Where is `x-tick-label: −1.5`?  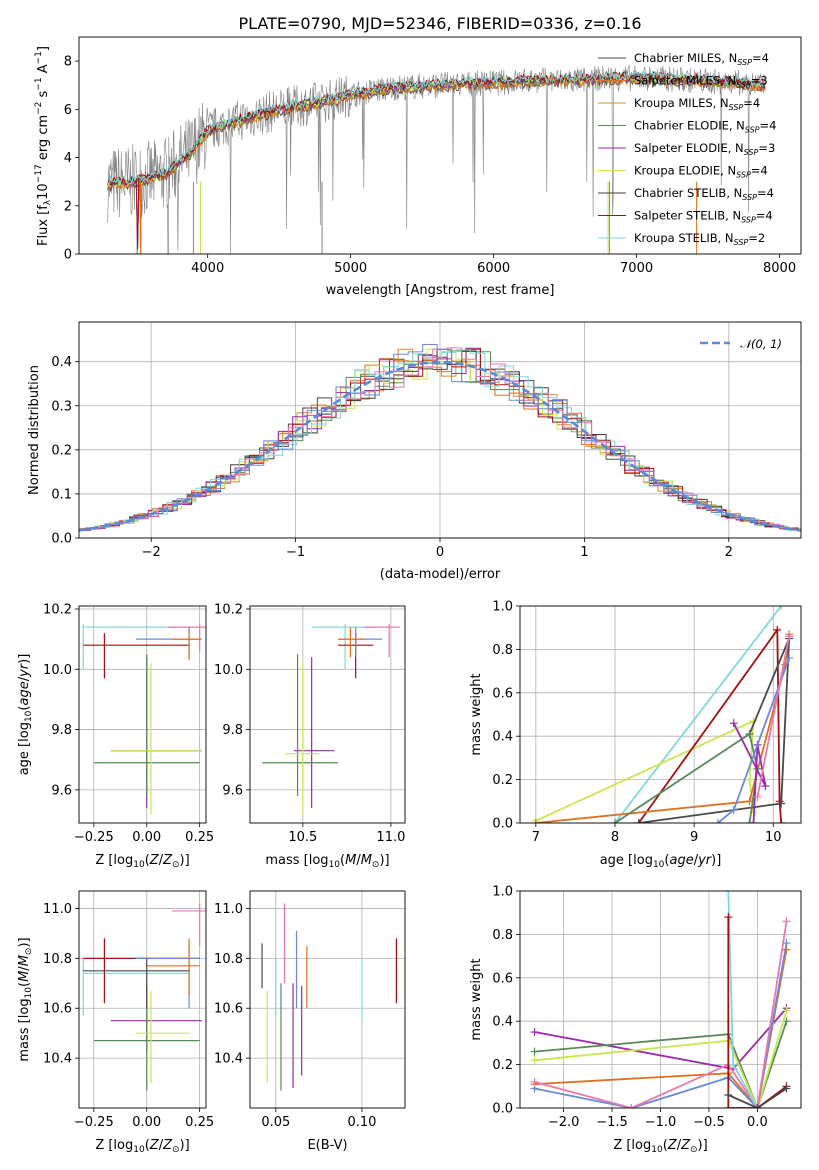 x-tick-label: −1.5 is located at coordinates (612, 1122).